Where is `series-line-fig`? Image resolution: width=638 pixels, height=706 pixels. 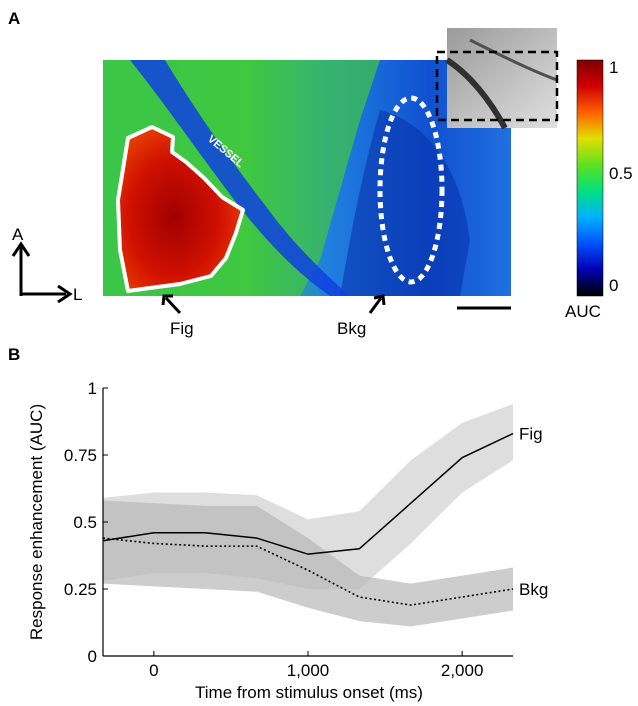 series-line-fig is located at coordinates (308, 493).